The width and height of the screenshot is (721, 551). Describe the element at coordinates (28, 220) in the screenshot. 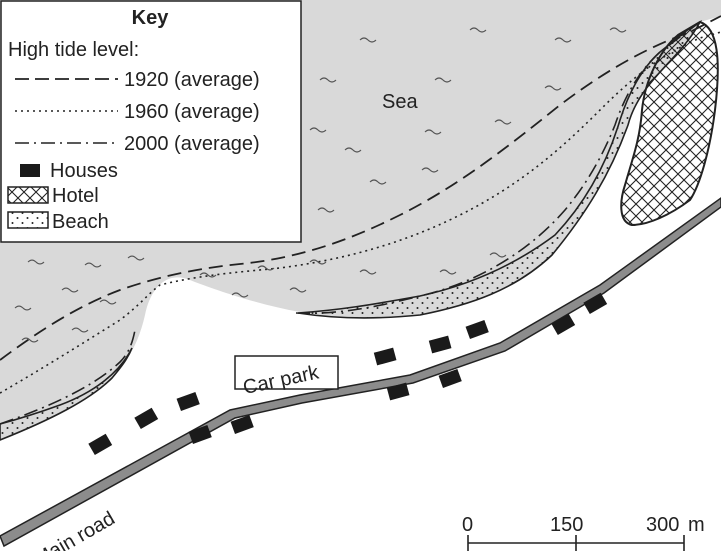

I see `key-beach-symbol` at that location.